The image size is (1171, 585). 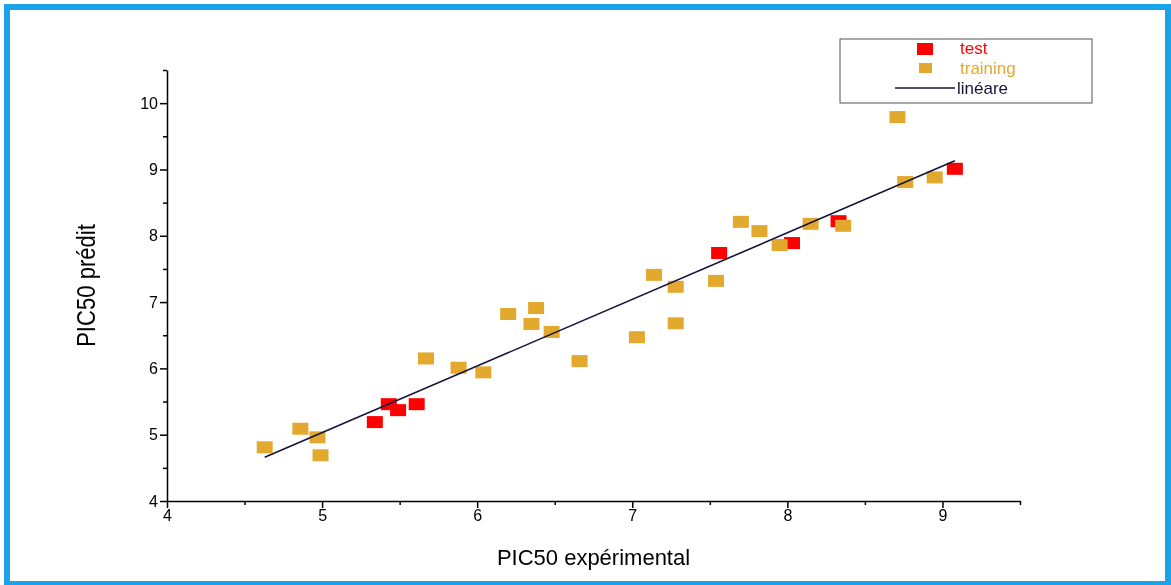 I want to click on legend-label: test, so click(x=974, y=48).